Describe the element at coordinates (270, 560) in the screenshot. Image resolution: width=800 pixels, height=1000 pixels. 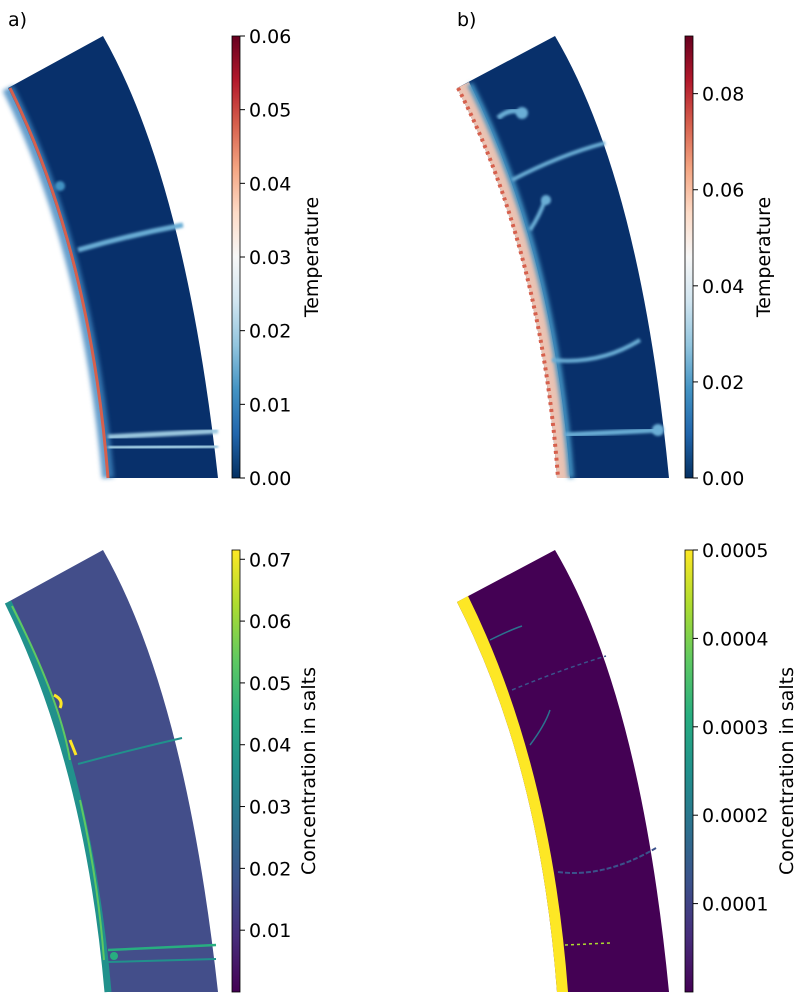
I see `colorbar-tick-label: 0.07` at that location.